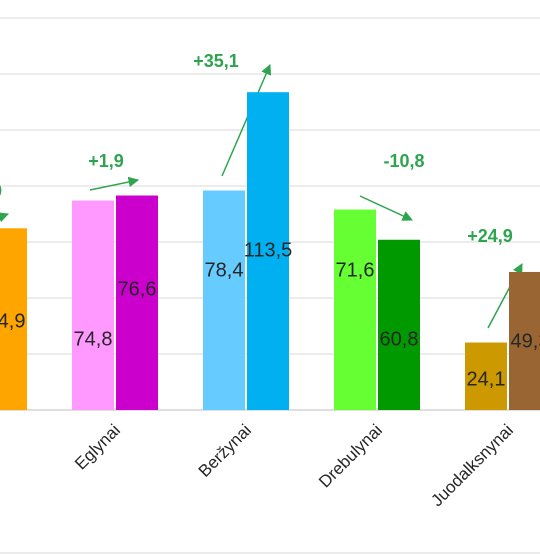 The image size is (540, 556). Describe the element at coordinates (216, 61) in the screenshot. I see `change-label: +35,1` at that location.